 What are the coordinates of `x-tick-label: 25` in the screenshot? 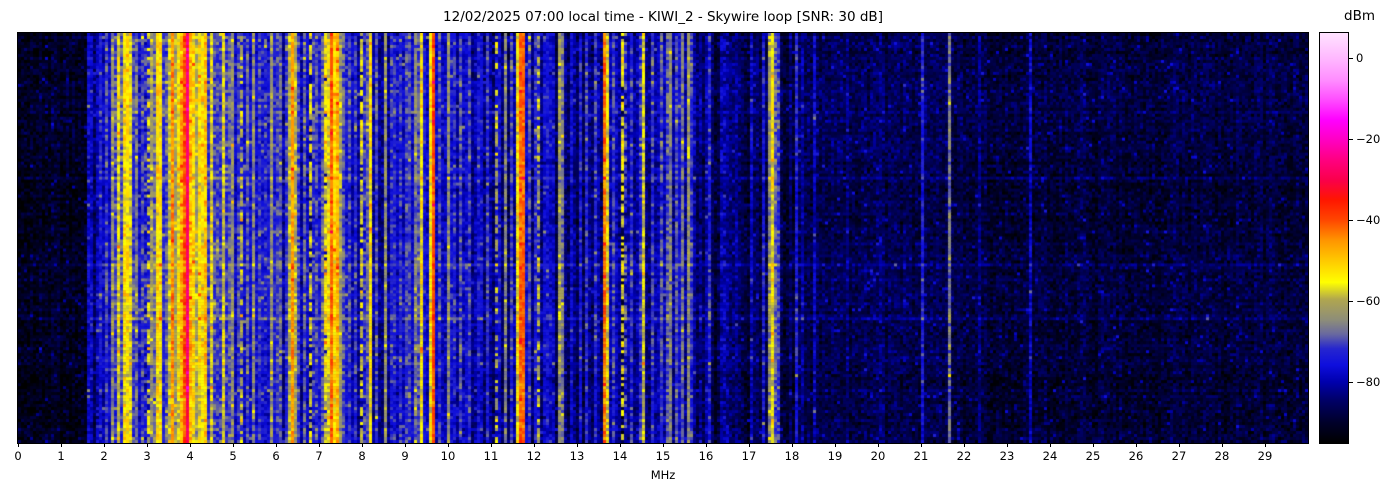 It's located at (1093, 456).